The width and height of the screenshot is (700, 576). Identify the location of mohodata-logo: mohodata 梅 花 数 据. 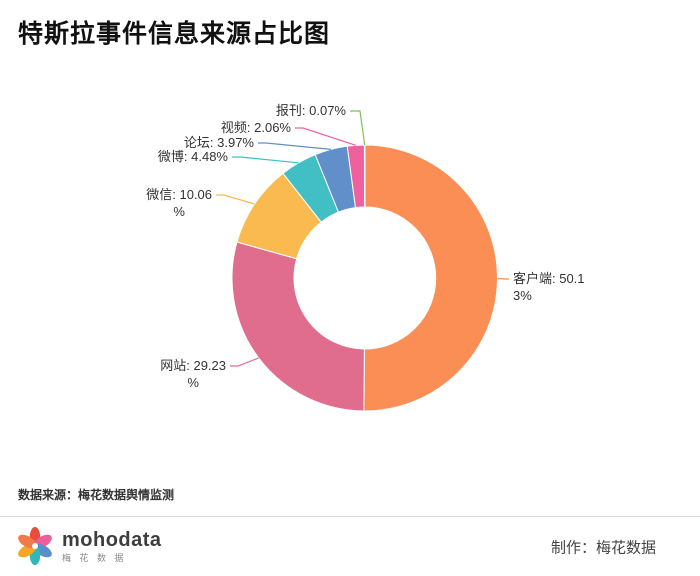
(89, 546).